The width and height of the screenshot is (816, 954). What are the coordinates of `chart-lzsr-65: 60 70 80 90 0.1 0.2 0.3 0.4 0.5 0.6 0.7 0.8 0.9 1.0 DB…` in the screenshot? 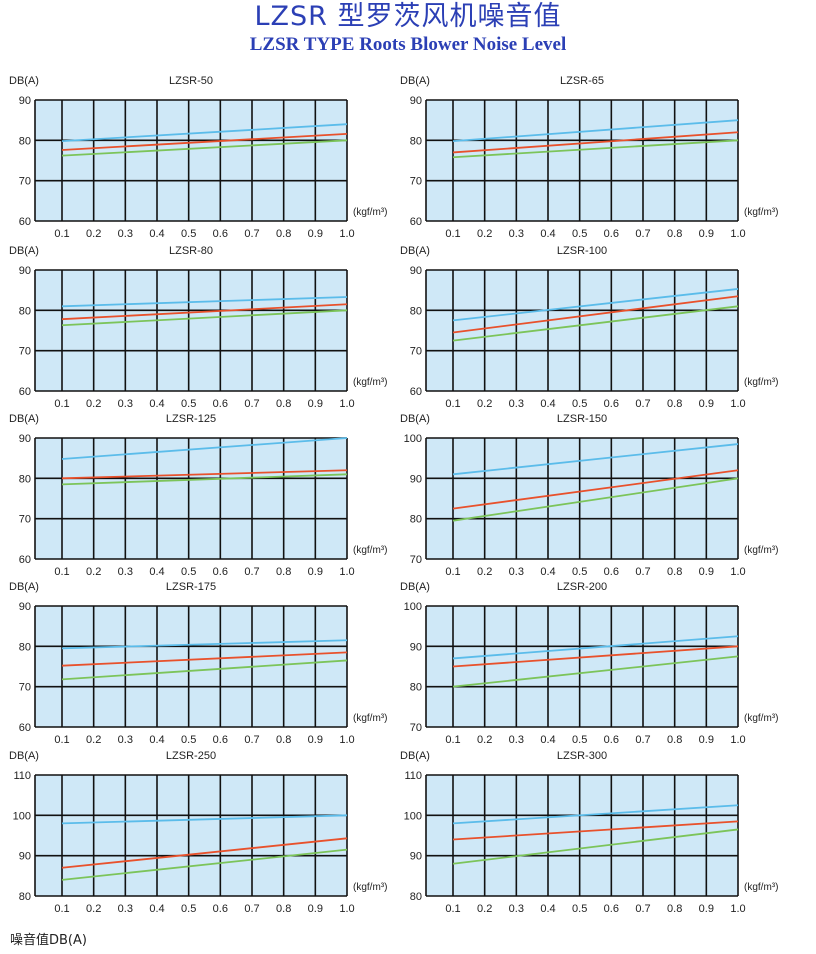 It's located at (589, 157).